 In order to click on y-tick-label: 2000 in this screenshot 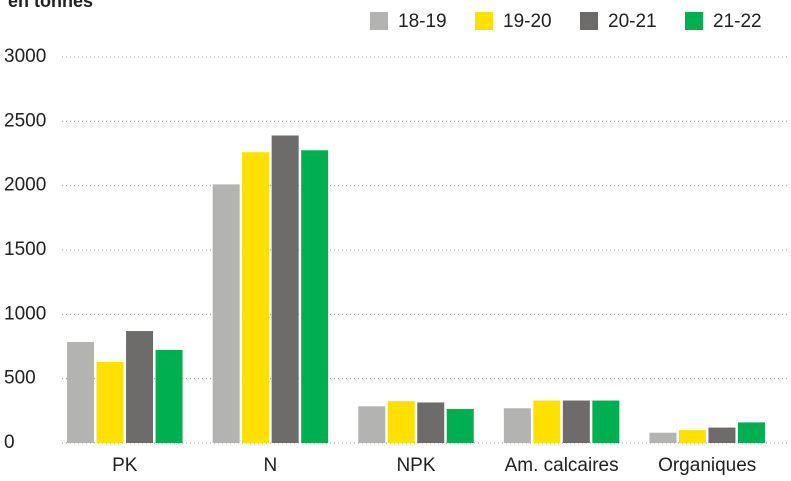, I will do `click(25, 185)`.